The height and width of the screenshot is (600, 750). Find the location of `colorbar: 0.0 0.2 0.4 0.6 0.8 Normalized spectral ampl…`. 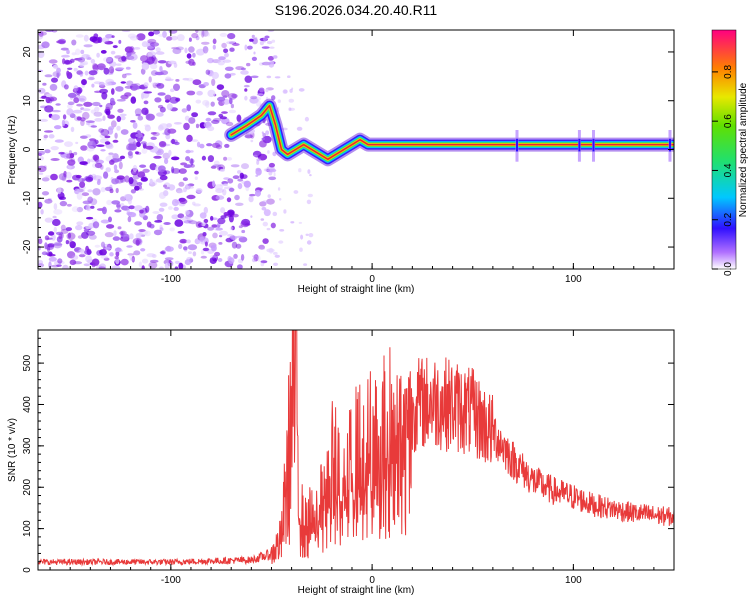

colorbar: 0.0 0.2 0.4 0.6 0.8 Normalized spectral ampl… is located at coordinates (730, 152).